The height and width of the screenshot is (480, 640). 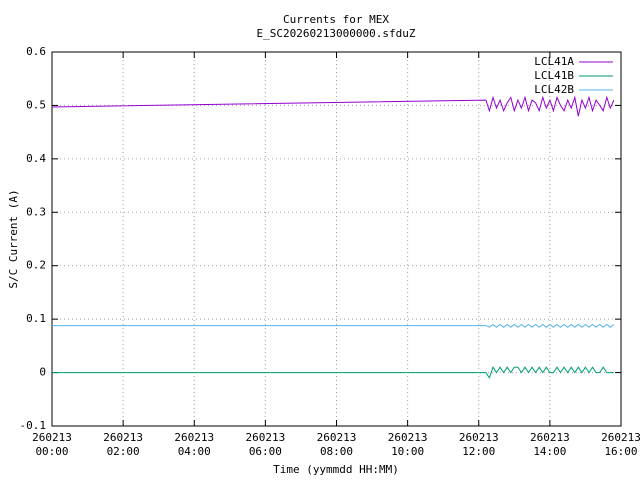 I want to click on y-tick-label: 0.2, so click(x=36, y=265).